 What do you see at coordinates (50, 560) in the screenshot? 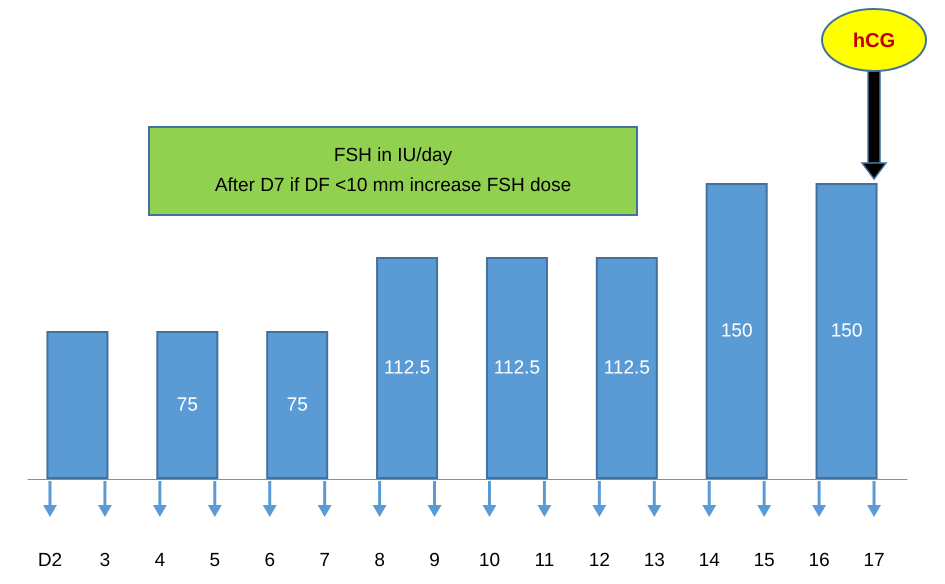
I see `x-tick-label: D2` at bounding box center [50, 560].